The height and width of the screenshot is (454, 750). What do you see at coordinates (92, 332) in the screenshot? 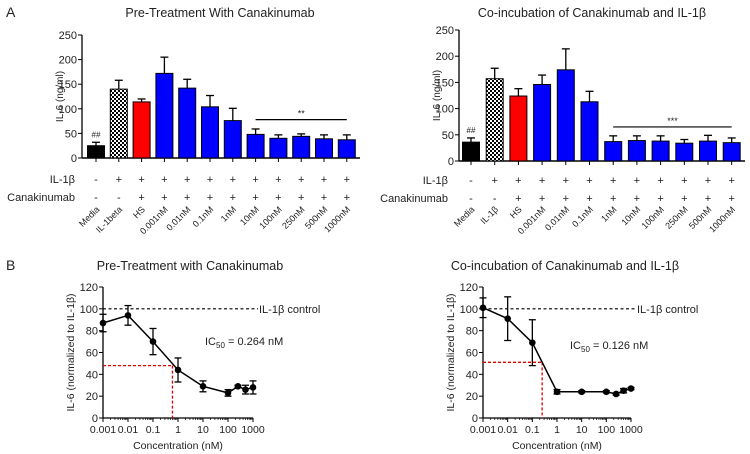
I see `y-tick-label: 80` at bounding box center [92, 332].